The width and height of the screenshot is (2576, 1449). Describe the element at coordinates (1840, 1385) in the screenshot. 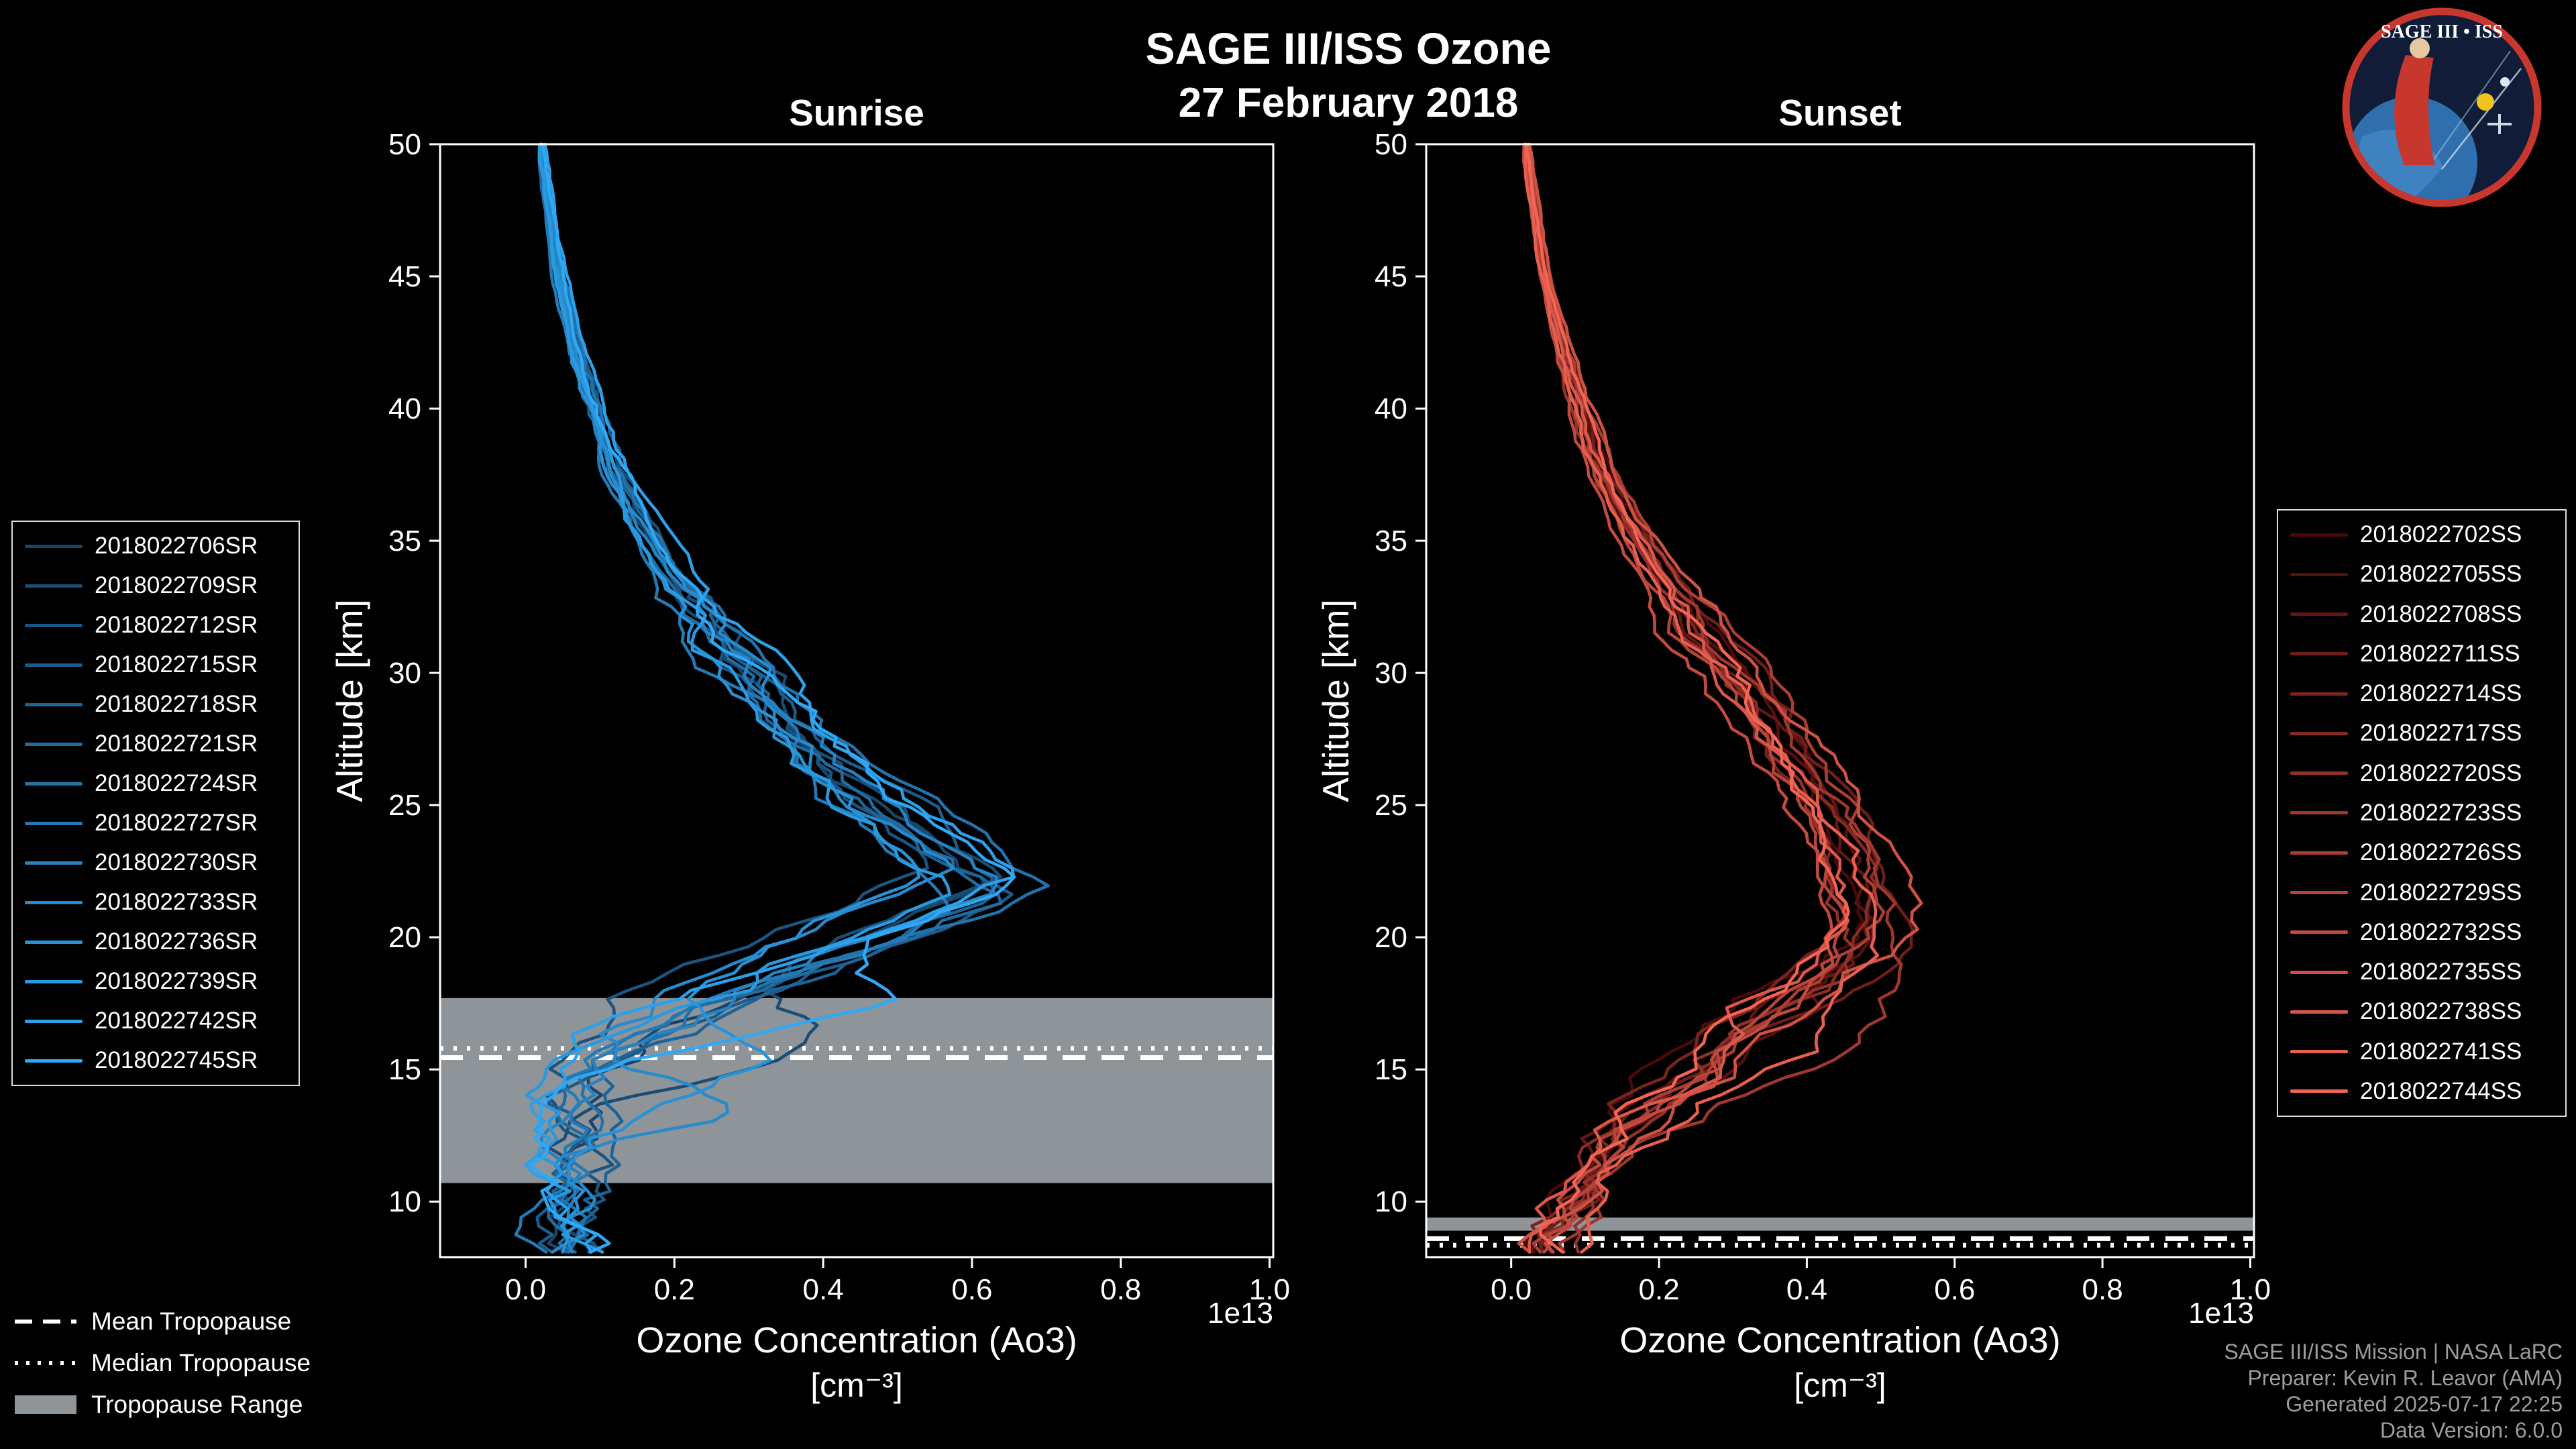

I see `x-axis-units-label: [cm⁻³]` at that location.